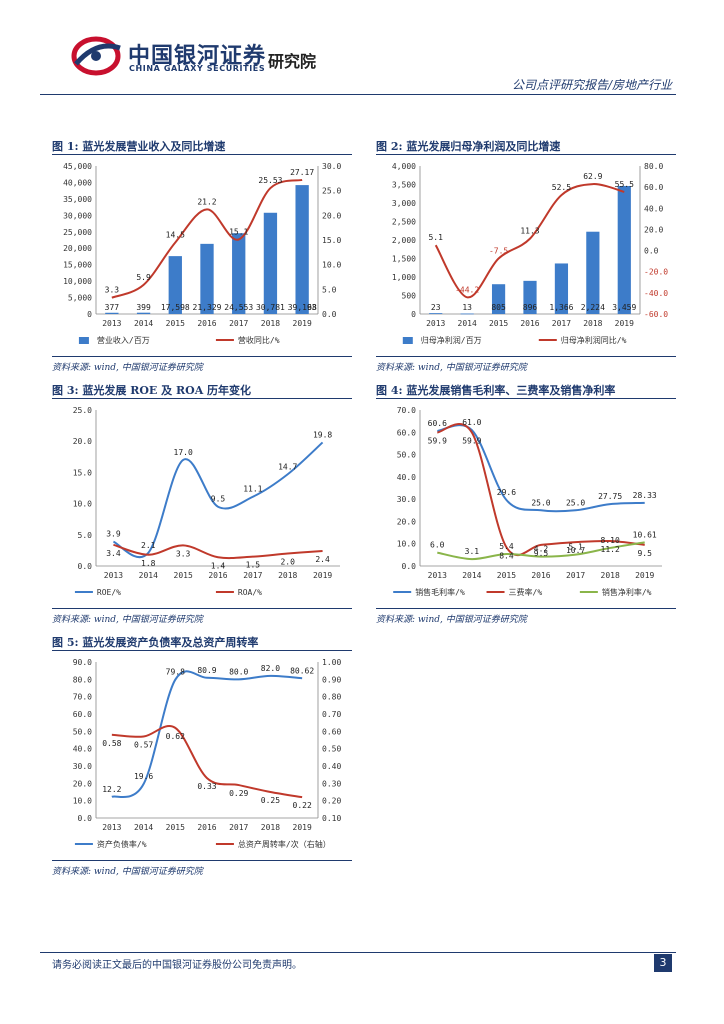 The width and height of the screenshot is (724, 1024). I want to click on y-left-tick-label: 25,000, so click(77, 232).